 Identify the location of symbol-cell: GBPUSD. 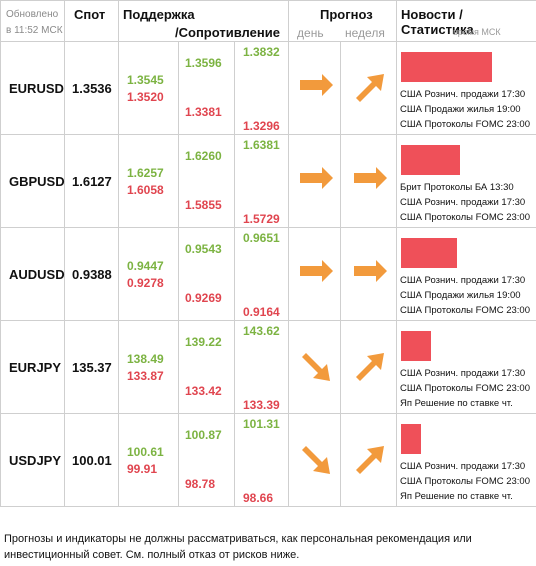
(32, 181).